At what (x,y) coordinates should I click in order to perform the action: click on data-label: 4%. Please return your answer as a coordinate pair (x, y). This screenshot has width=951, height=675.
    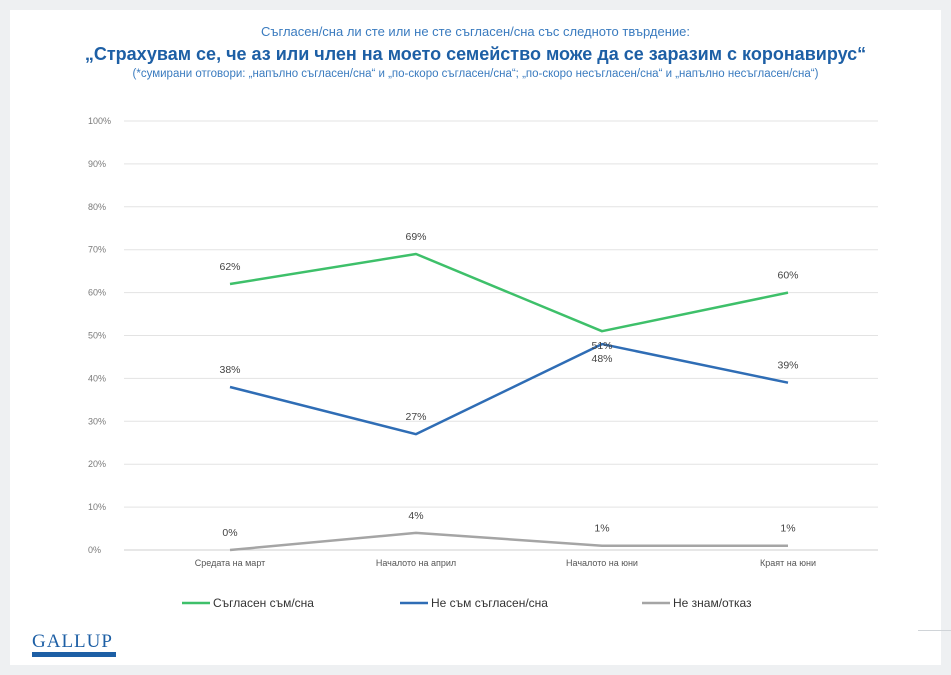
    Looking at the image, I should click on (415, 516).